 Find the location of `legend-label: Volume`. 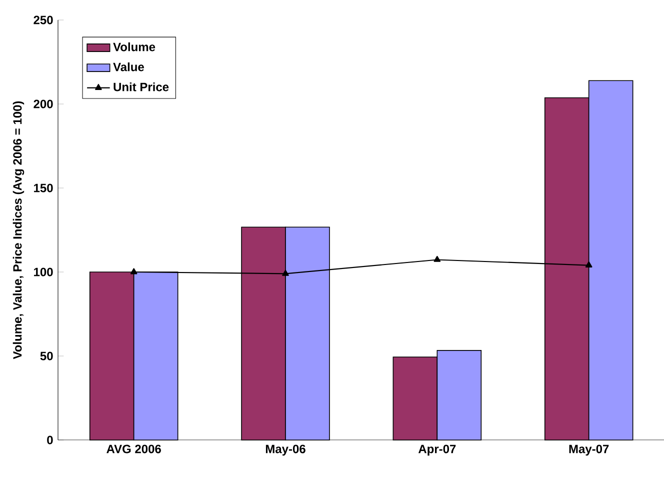

legend-label: Volume is located at coordinates (134, 47).